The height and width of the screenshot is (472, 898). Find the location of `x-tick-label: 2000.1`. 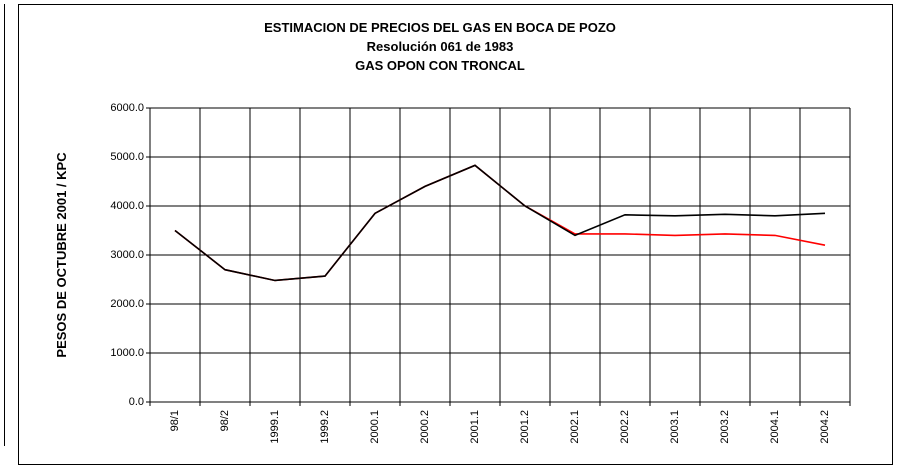

x-tick-label: 2000.1 is located at coordinates (375, 427).